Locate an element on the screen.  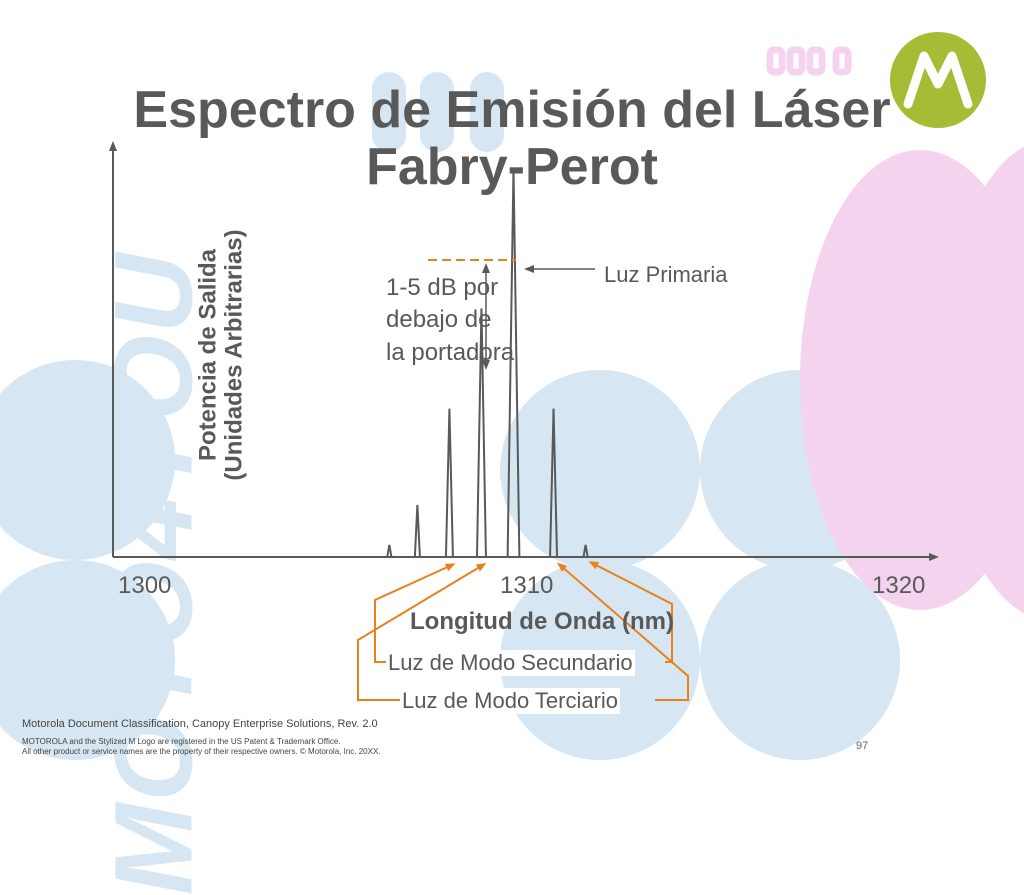
motorola-logo is located at coordinates (938, 80).